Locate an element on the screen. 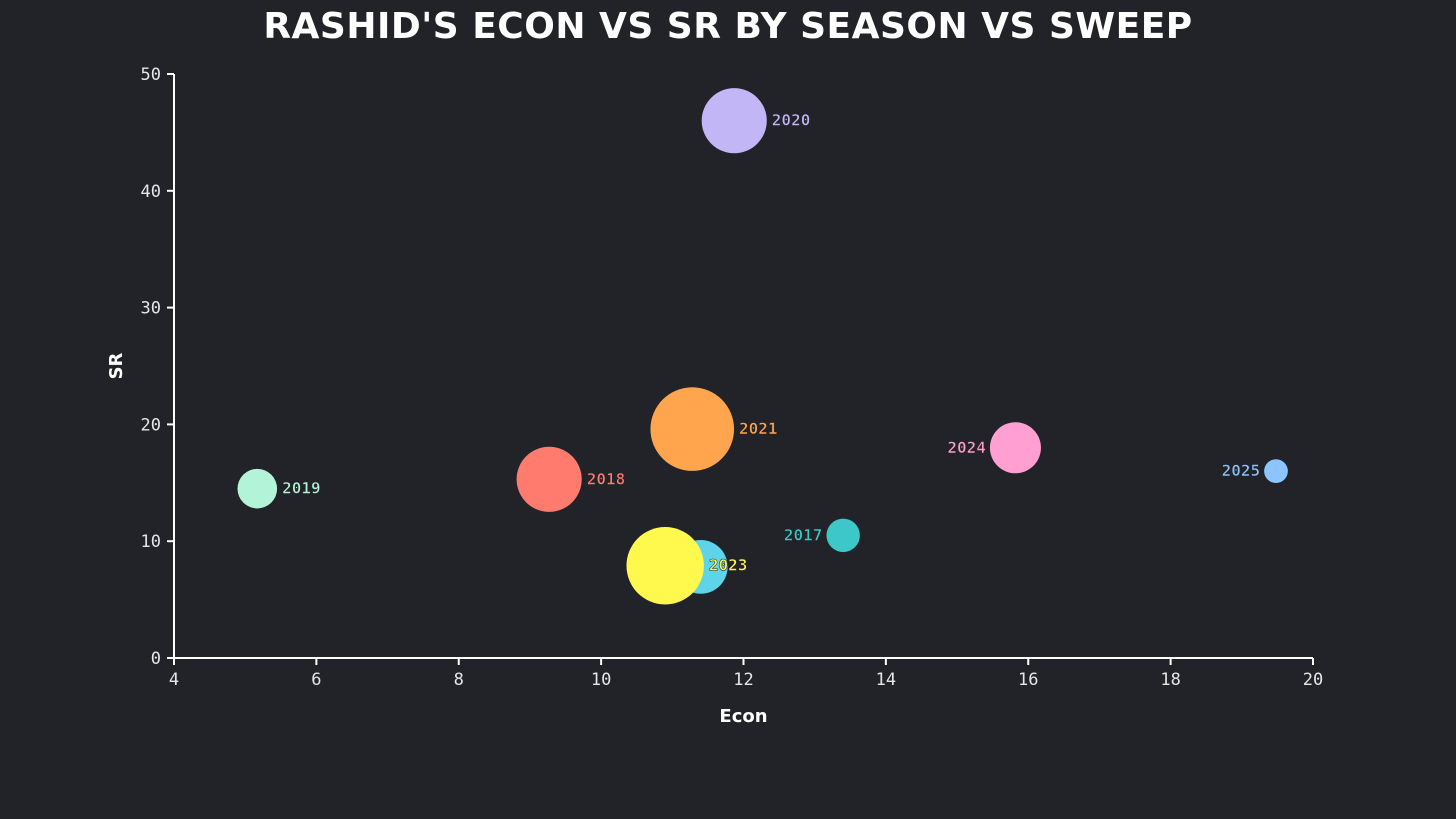 This screenshot has width=1456, height=819. y-tick-label: 40 is located at coordinates (151, 192).